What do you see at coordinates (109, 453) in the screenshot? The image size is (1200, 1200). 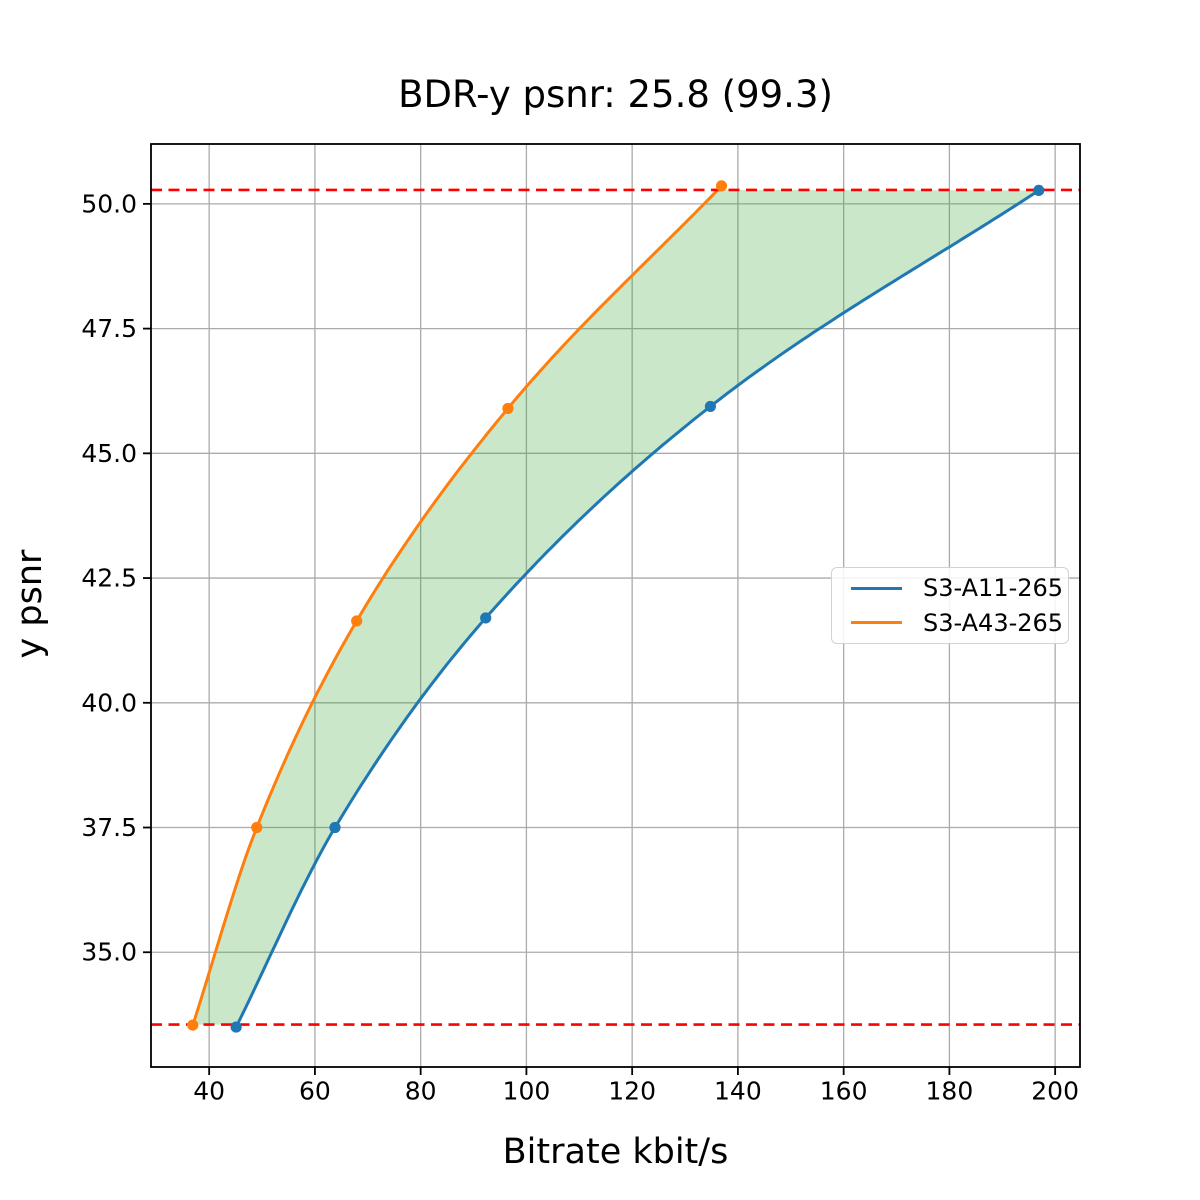 I see `y-tick-label: 45.0` at bounding box center [109, 453].